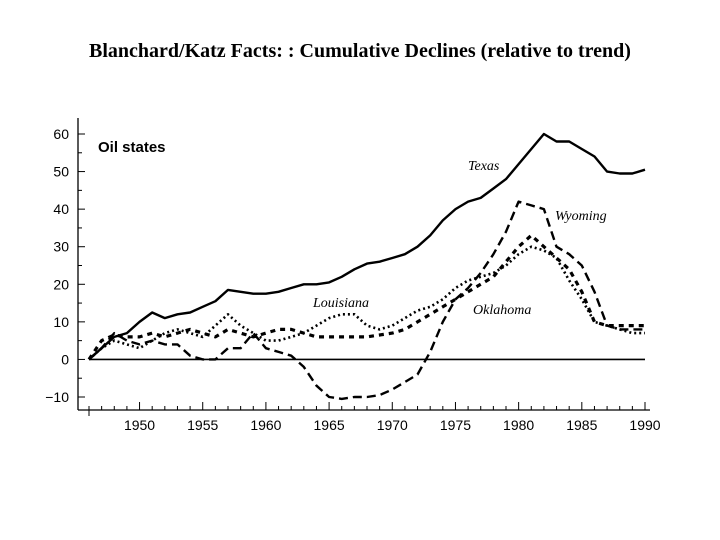 This screenshot has width=720, height=540. I want to click on series-label-texas: Texas, so click(484, 166).